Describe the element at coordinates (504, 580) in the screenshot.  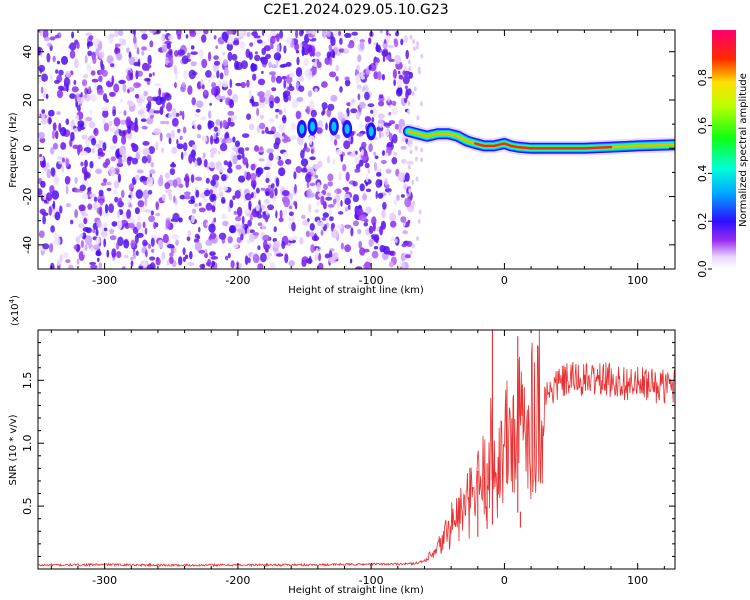
I see `snr-x-tick-label: 0` at that location.